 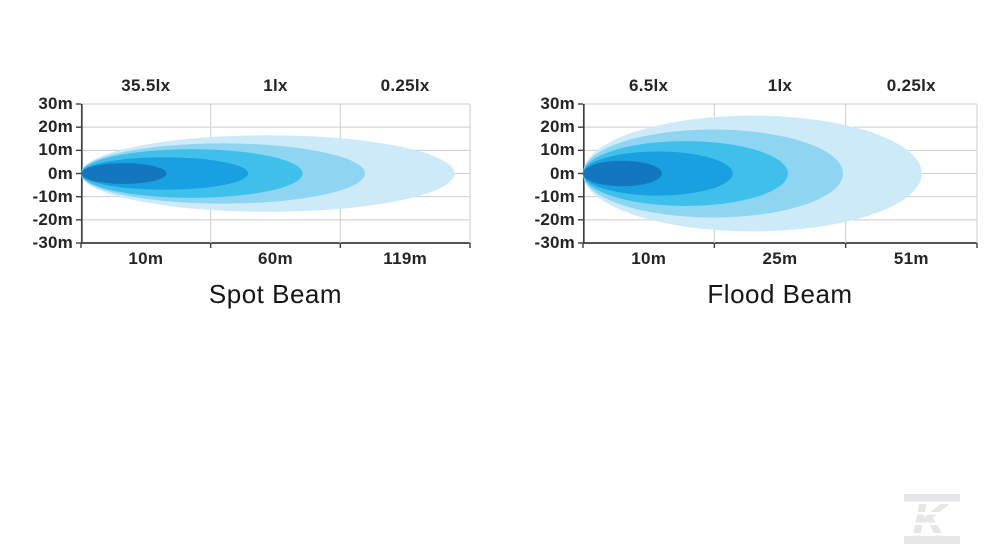 What do you see at coordinates (405, 258) in the screenshot?
I see `distance-label: 119m` at bounding box center [405, 258].